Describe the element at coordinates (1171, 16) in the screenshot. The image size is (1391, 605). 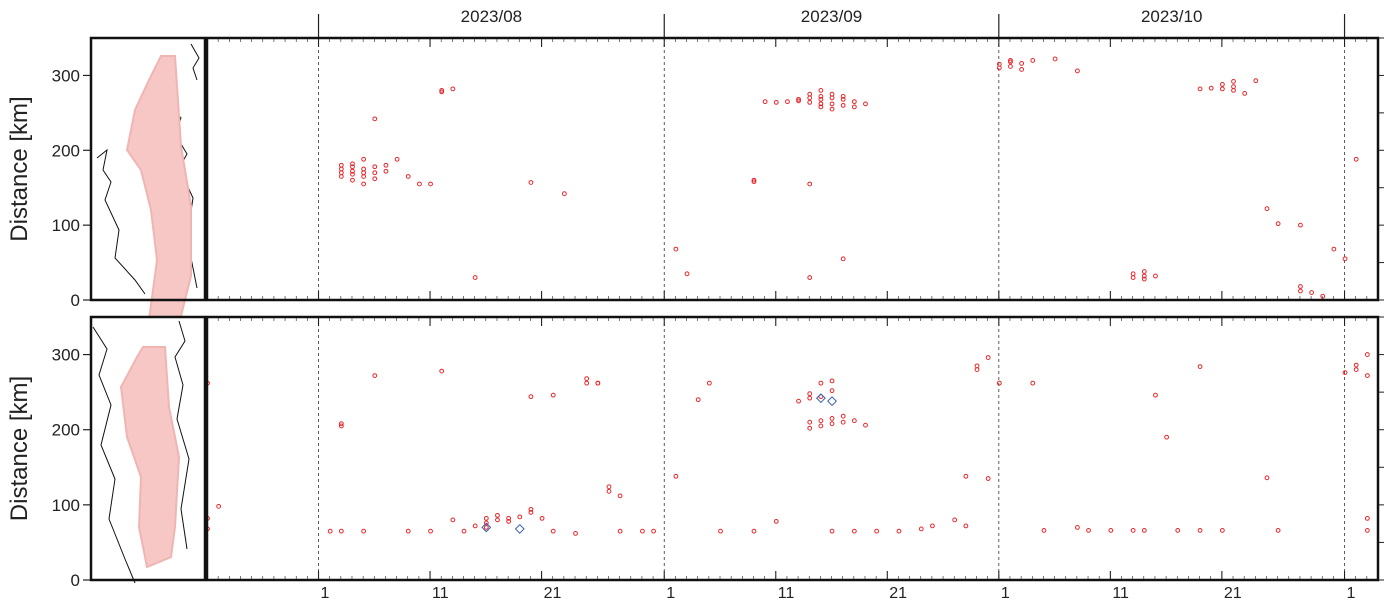
I see `month-label: 2023/10` at that location.